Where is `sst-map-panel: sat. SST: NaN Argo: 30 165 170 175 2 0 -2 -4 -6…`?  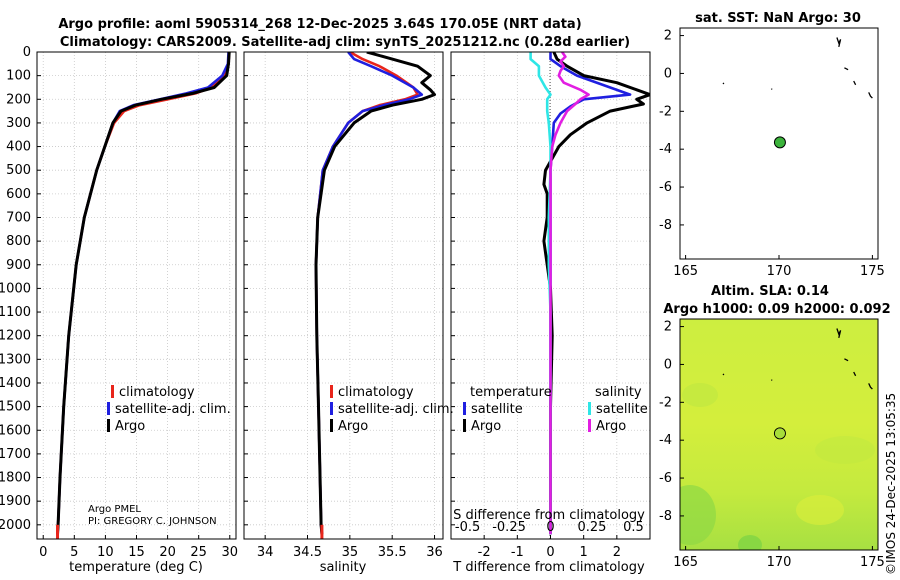 sst-map-panel: sat. SST: NaN Argo: 30 165 170 175 2 0 -2 -4 -6… is located at coordinates (772, 145).